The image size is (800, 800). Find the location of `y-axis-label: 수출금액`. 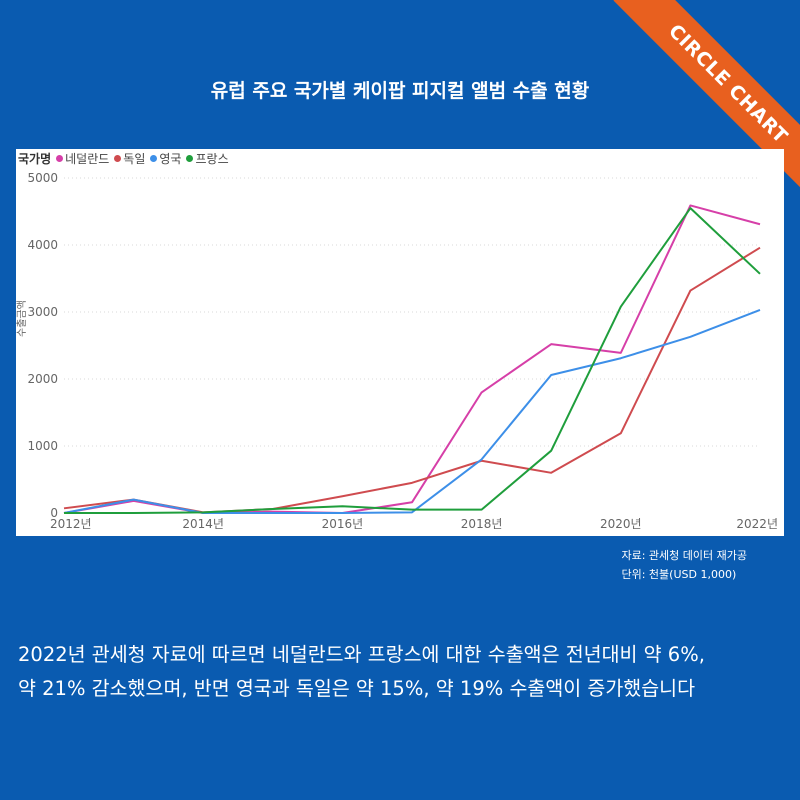

y-axis-label: 수출금액 is located at coordinates (22, 318).